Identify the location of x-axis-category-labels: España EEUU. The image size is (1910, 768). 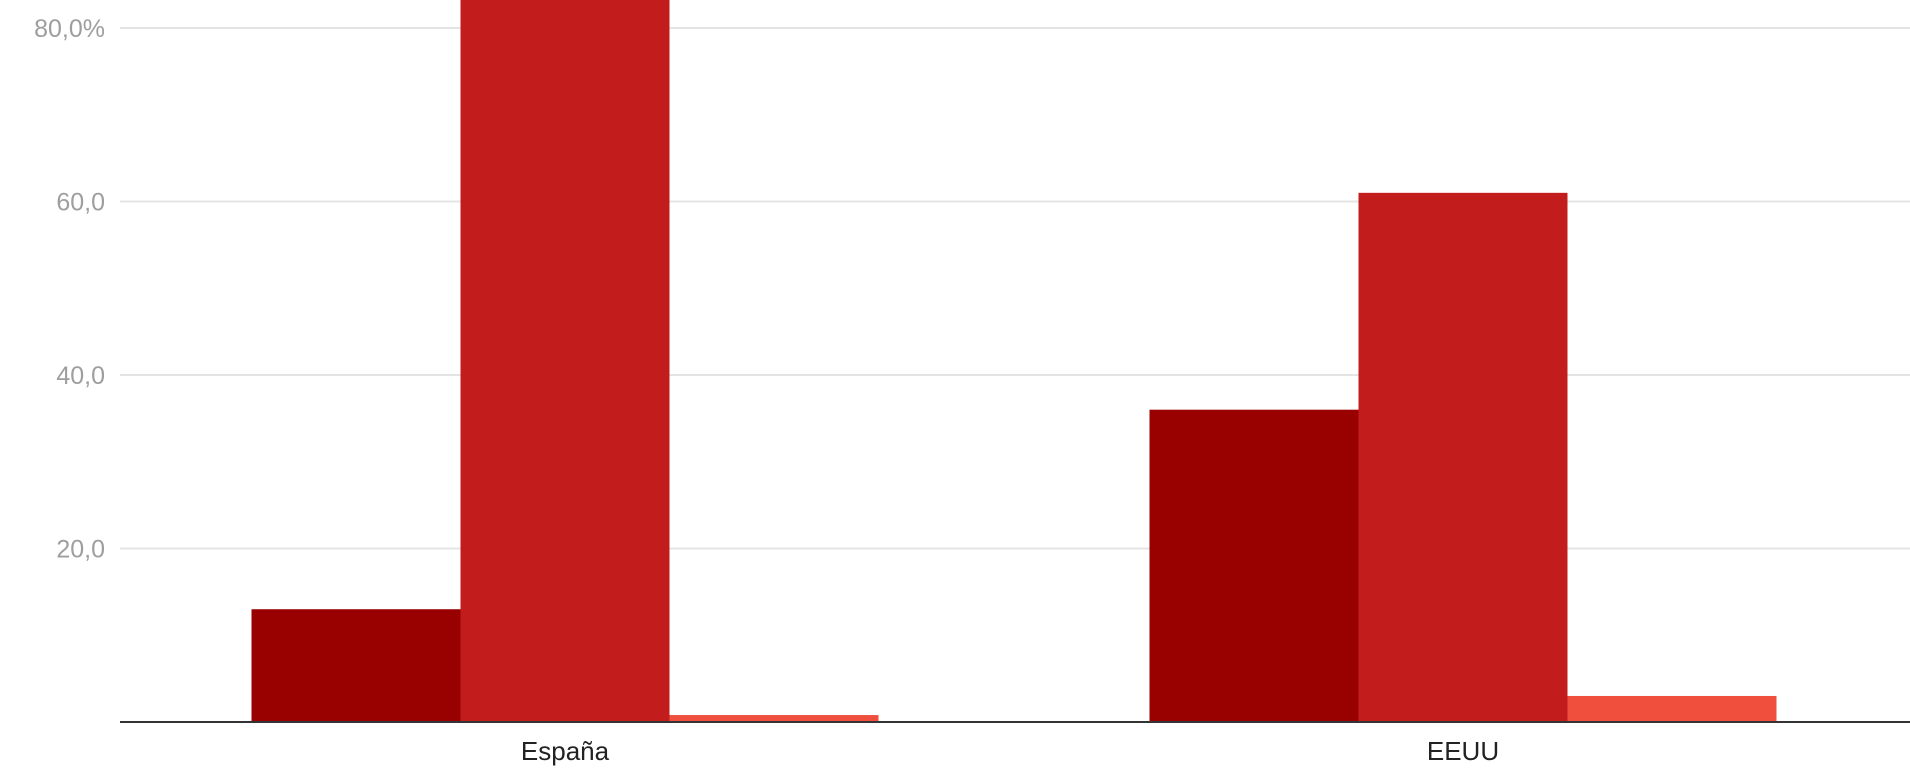
(1010, 751).